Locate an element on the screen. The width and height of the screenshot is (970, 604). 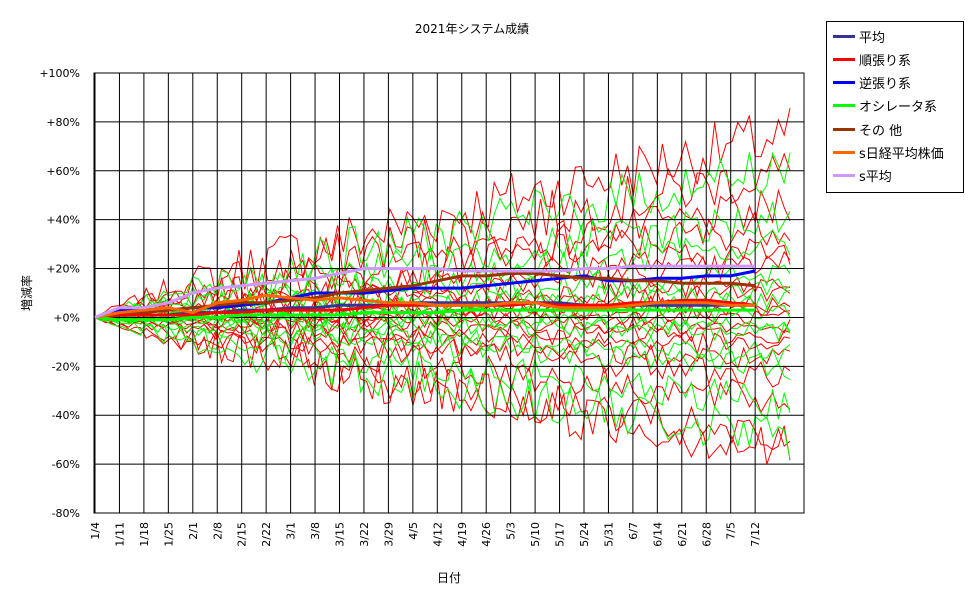
x-tick-label: 3/29 is located at coordinates (388, 534).